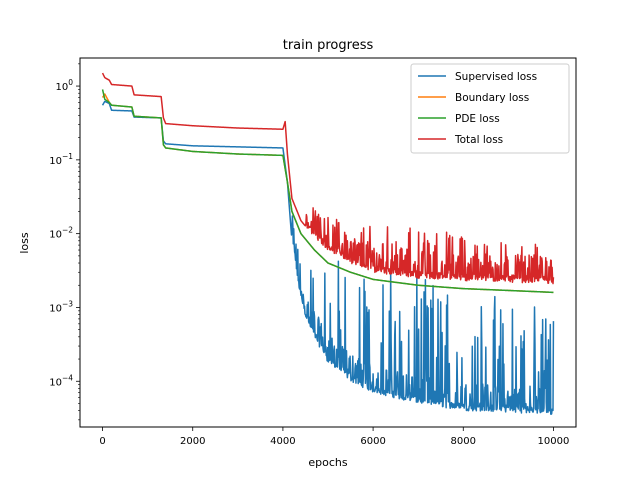 Image resolution: width=640 pixels, height=480 pixels. Describe the element at coordinates (192, 441) in the screenshot. I see `x-tick-label: 2000` at that location.